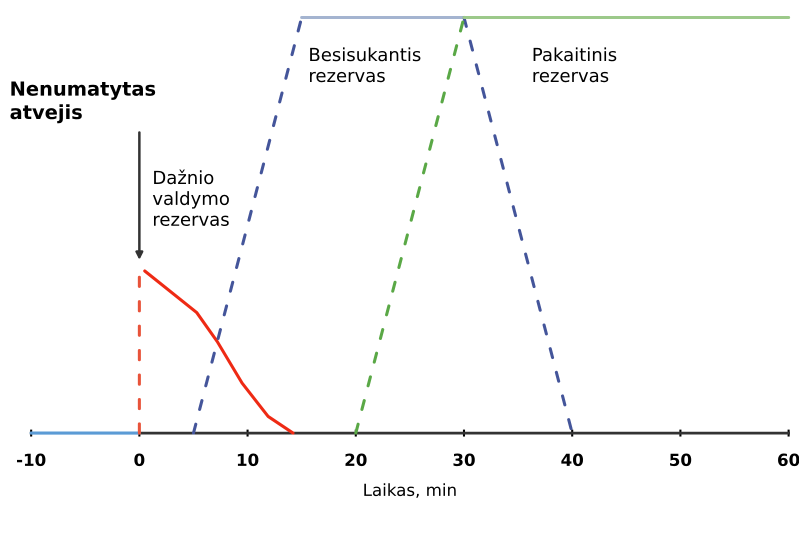 The height and width of the screenshot is (540, 799). Describe the element at coordinates (788, 460) in the screenshot. I see `x-tick-label: 60` at that location.